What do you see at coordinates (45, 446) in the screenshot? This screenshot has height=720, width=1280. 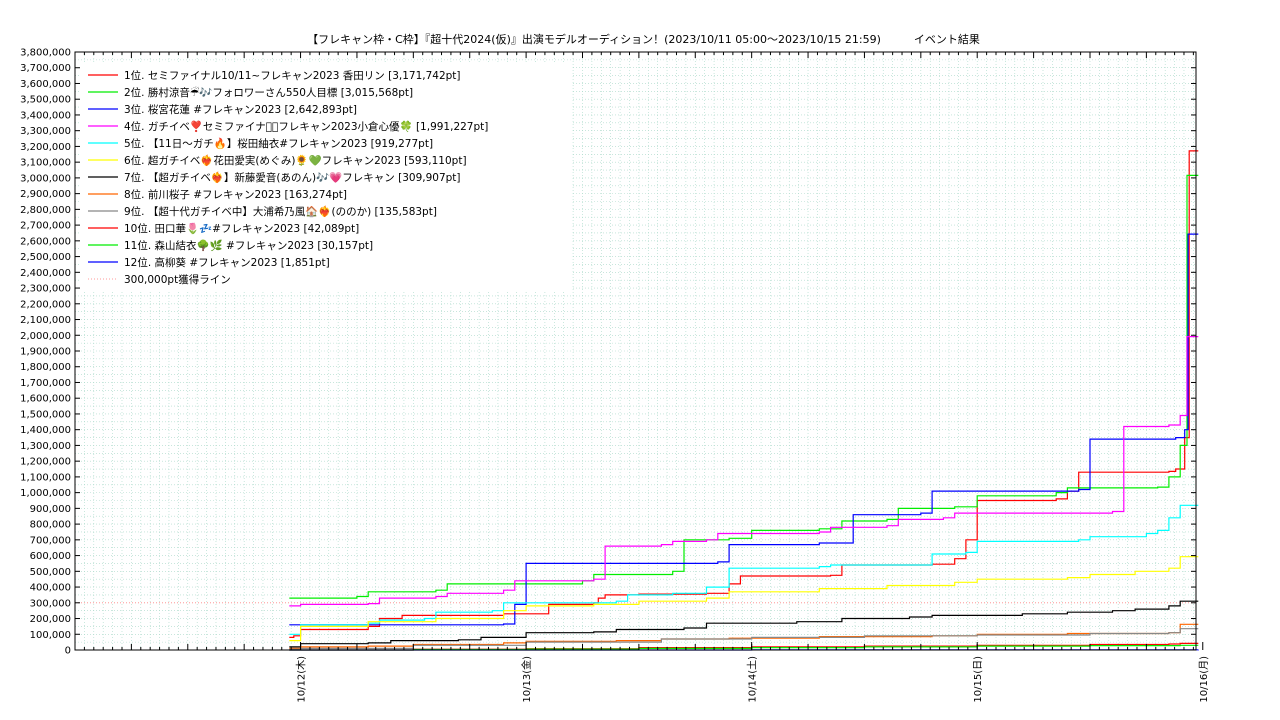 I see `y-tick-label: 1,300,000` at bounding box center [45, 446].